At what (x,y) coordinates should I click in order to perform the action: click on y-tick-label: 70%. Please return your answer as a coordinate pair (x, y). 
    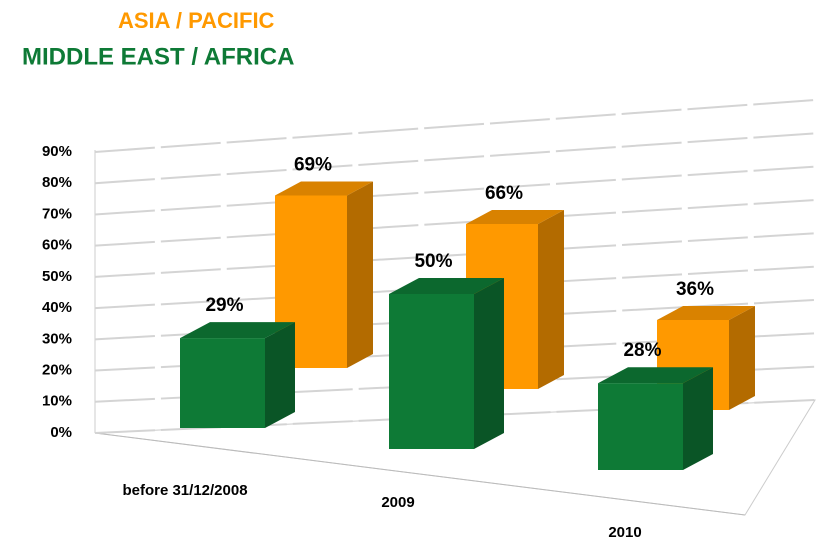
    Looking at the image, I should click on (57, 213).